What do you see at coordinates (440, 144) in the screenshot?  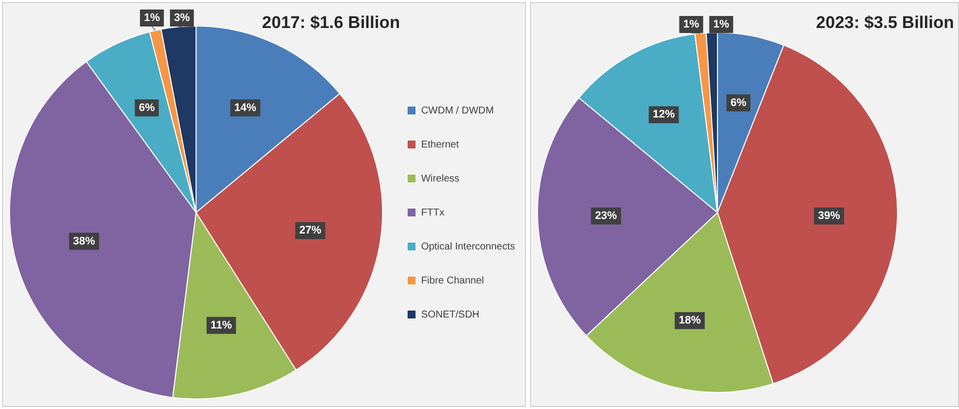 I see `legend-label: Ethernet` at bounding box center [440, 144].